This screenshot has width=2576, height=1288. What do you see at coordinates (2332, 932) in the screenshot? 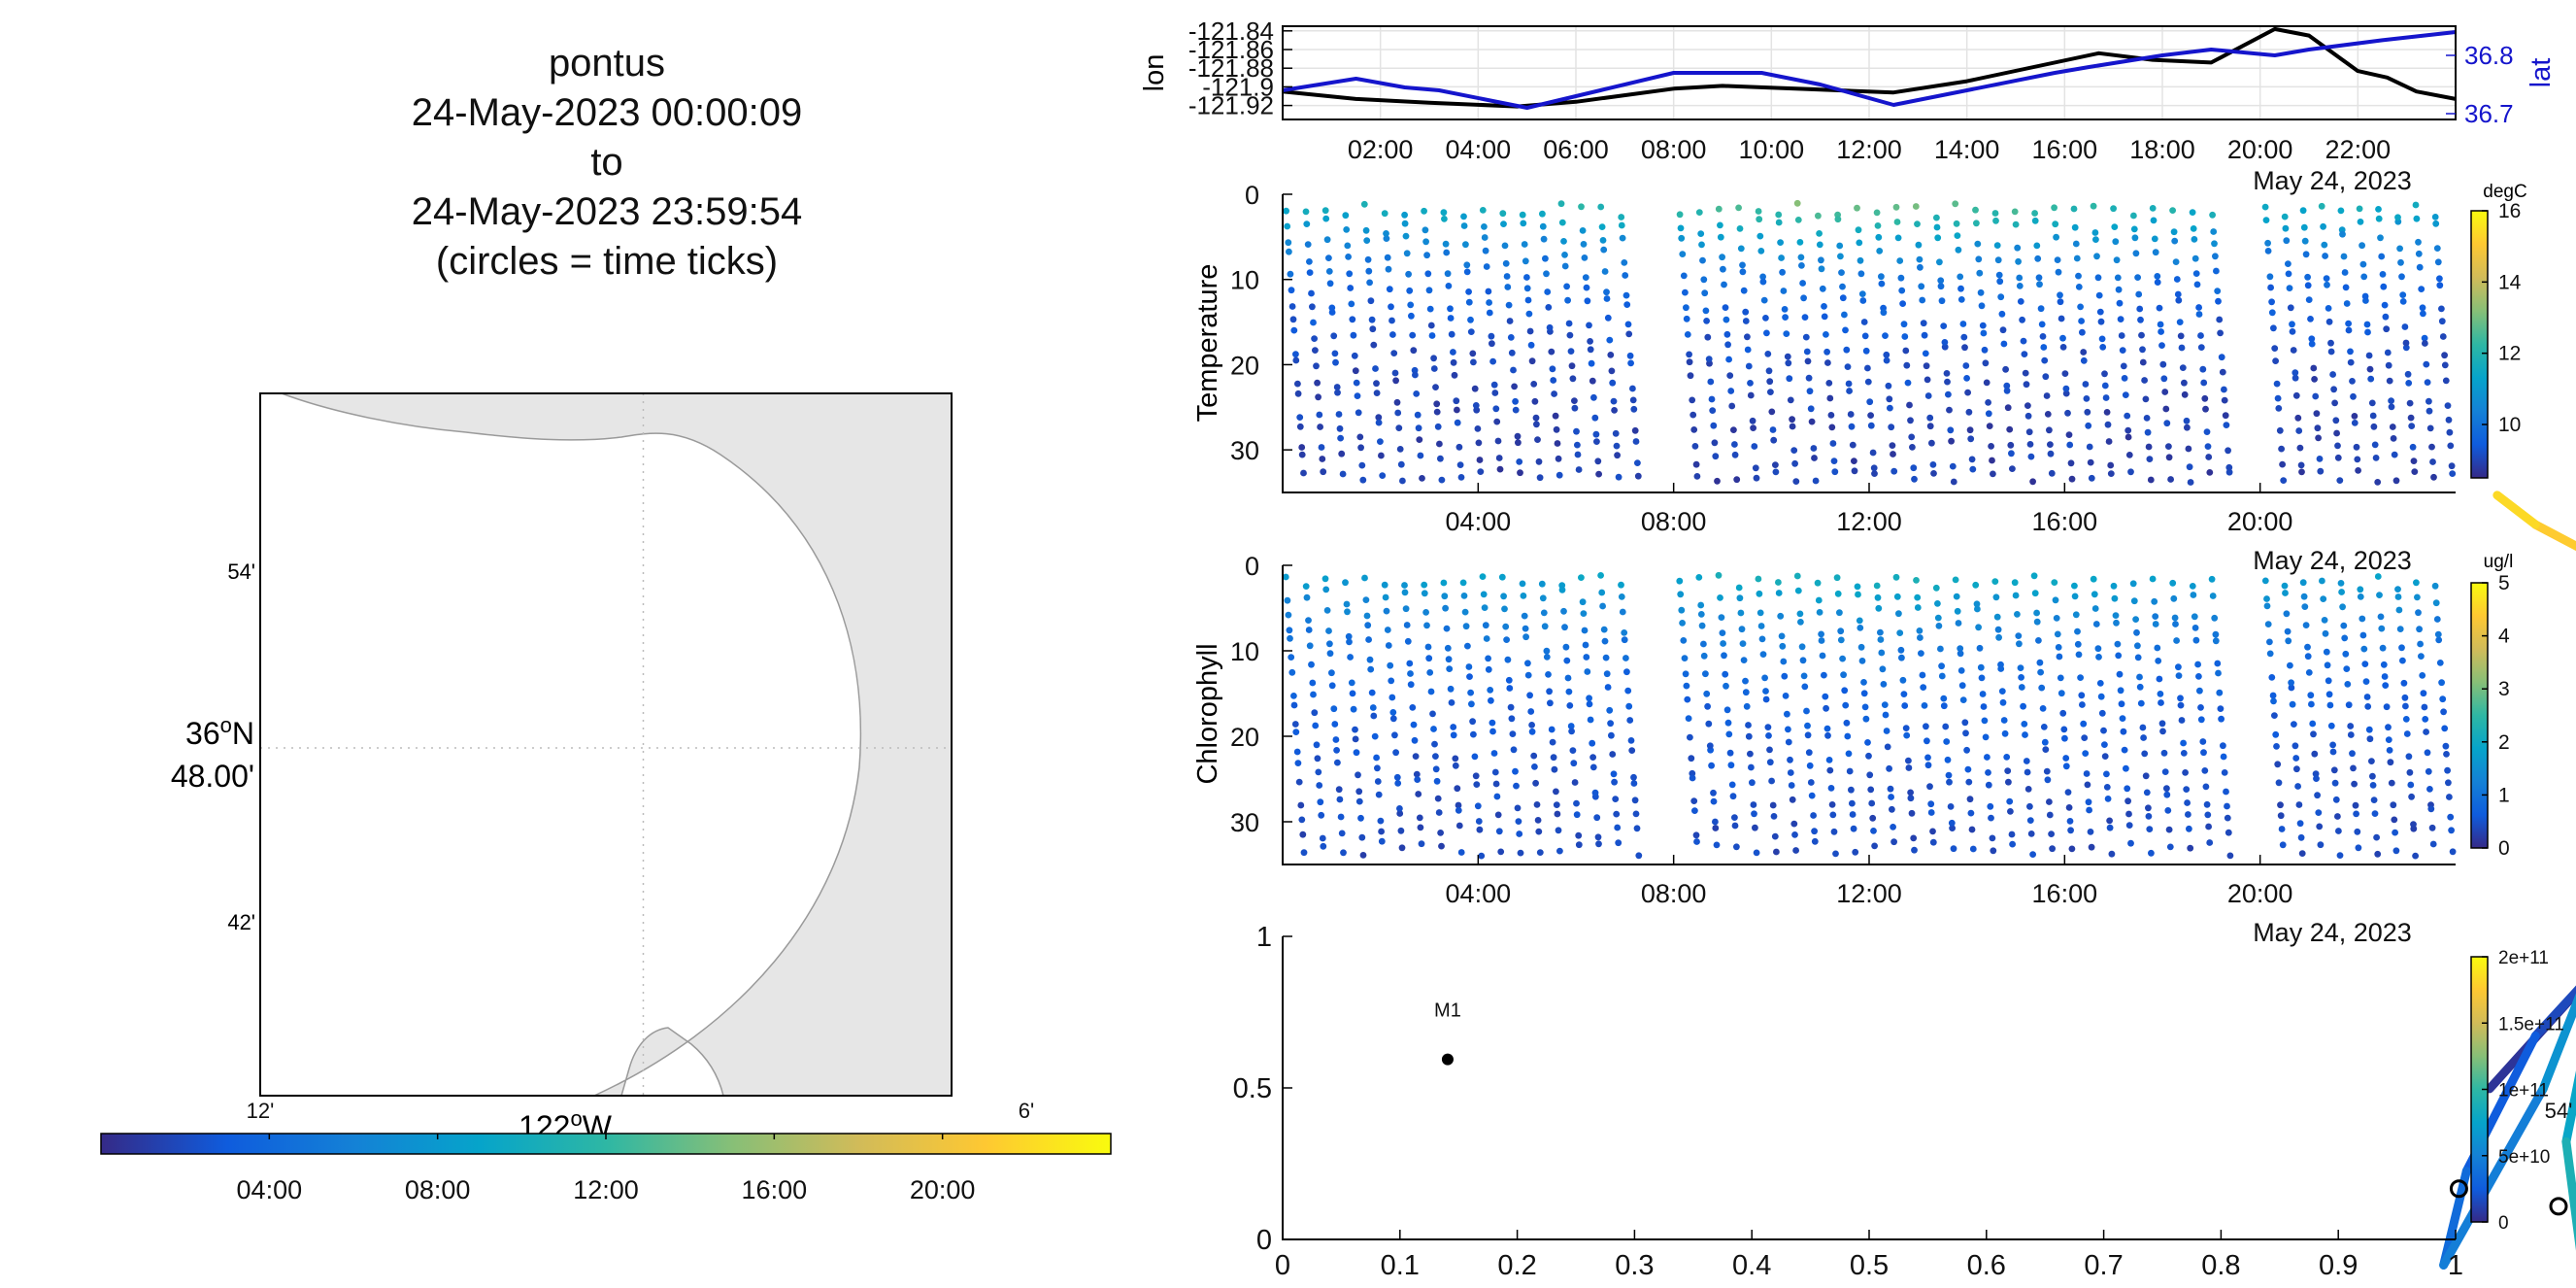
I see `date-label: May 24, 2023` at bounding box center [2332, 932].